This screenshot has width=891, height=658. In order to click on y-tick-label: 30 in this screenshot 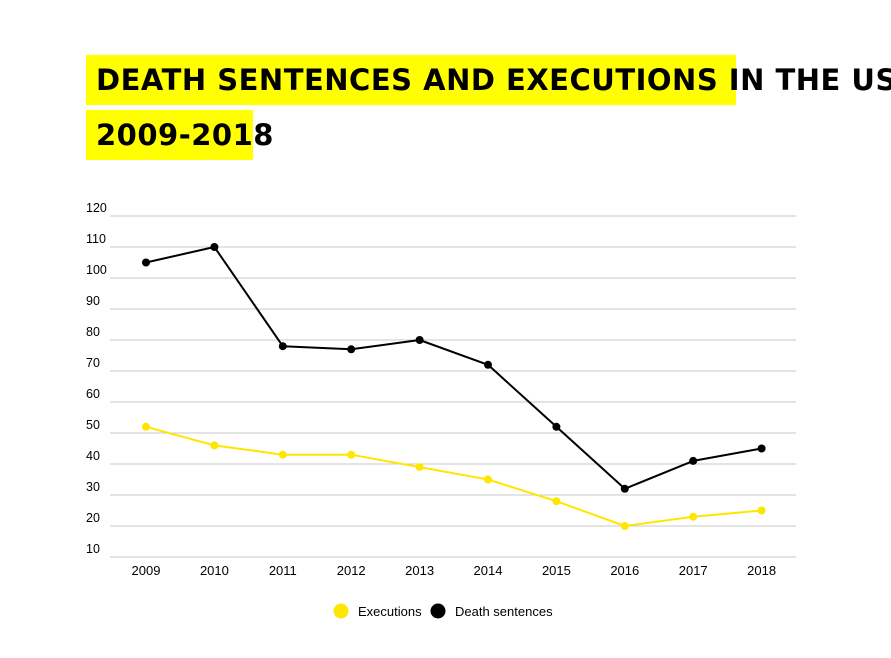, I will do `click(93, 487)`.